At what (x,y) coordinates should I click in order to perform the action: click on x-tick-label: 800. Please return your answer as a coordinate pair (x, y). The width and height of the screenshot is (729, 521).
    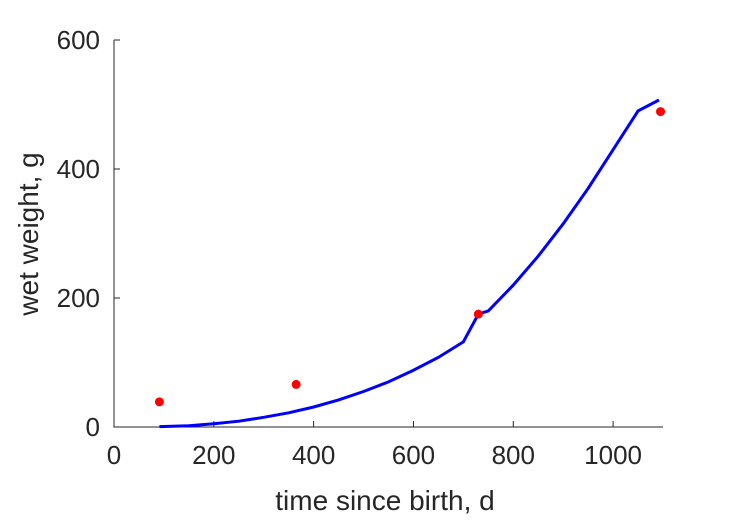
    Looking at the image, I should click on (513, 455).